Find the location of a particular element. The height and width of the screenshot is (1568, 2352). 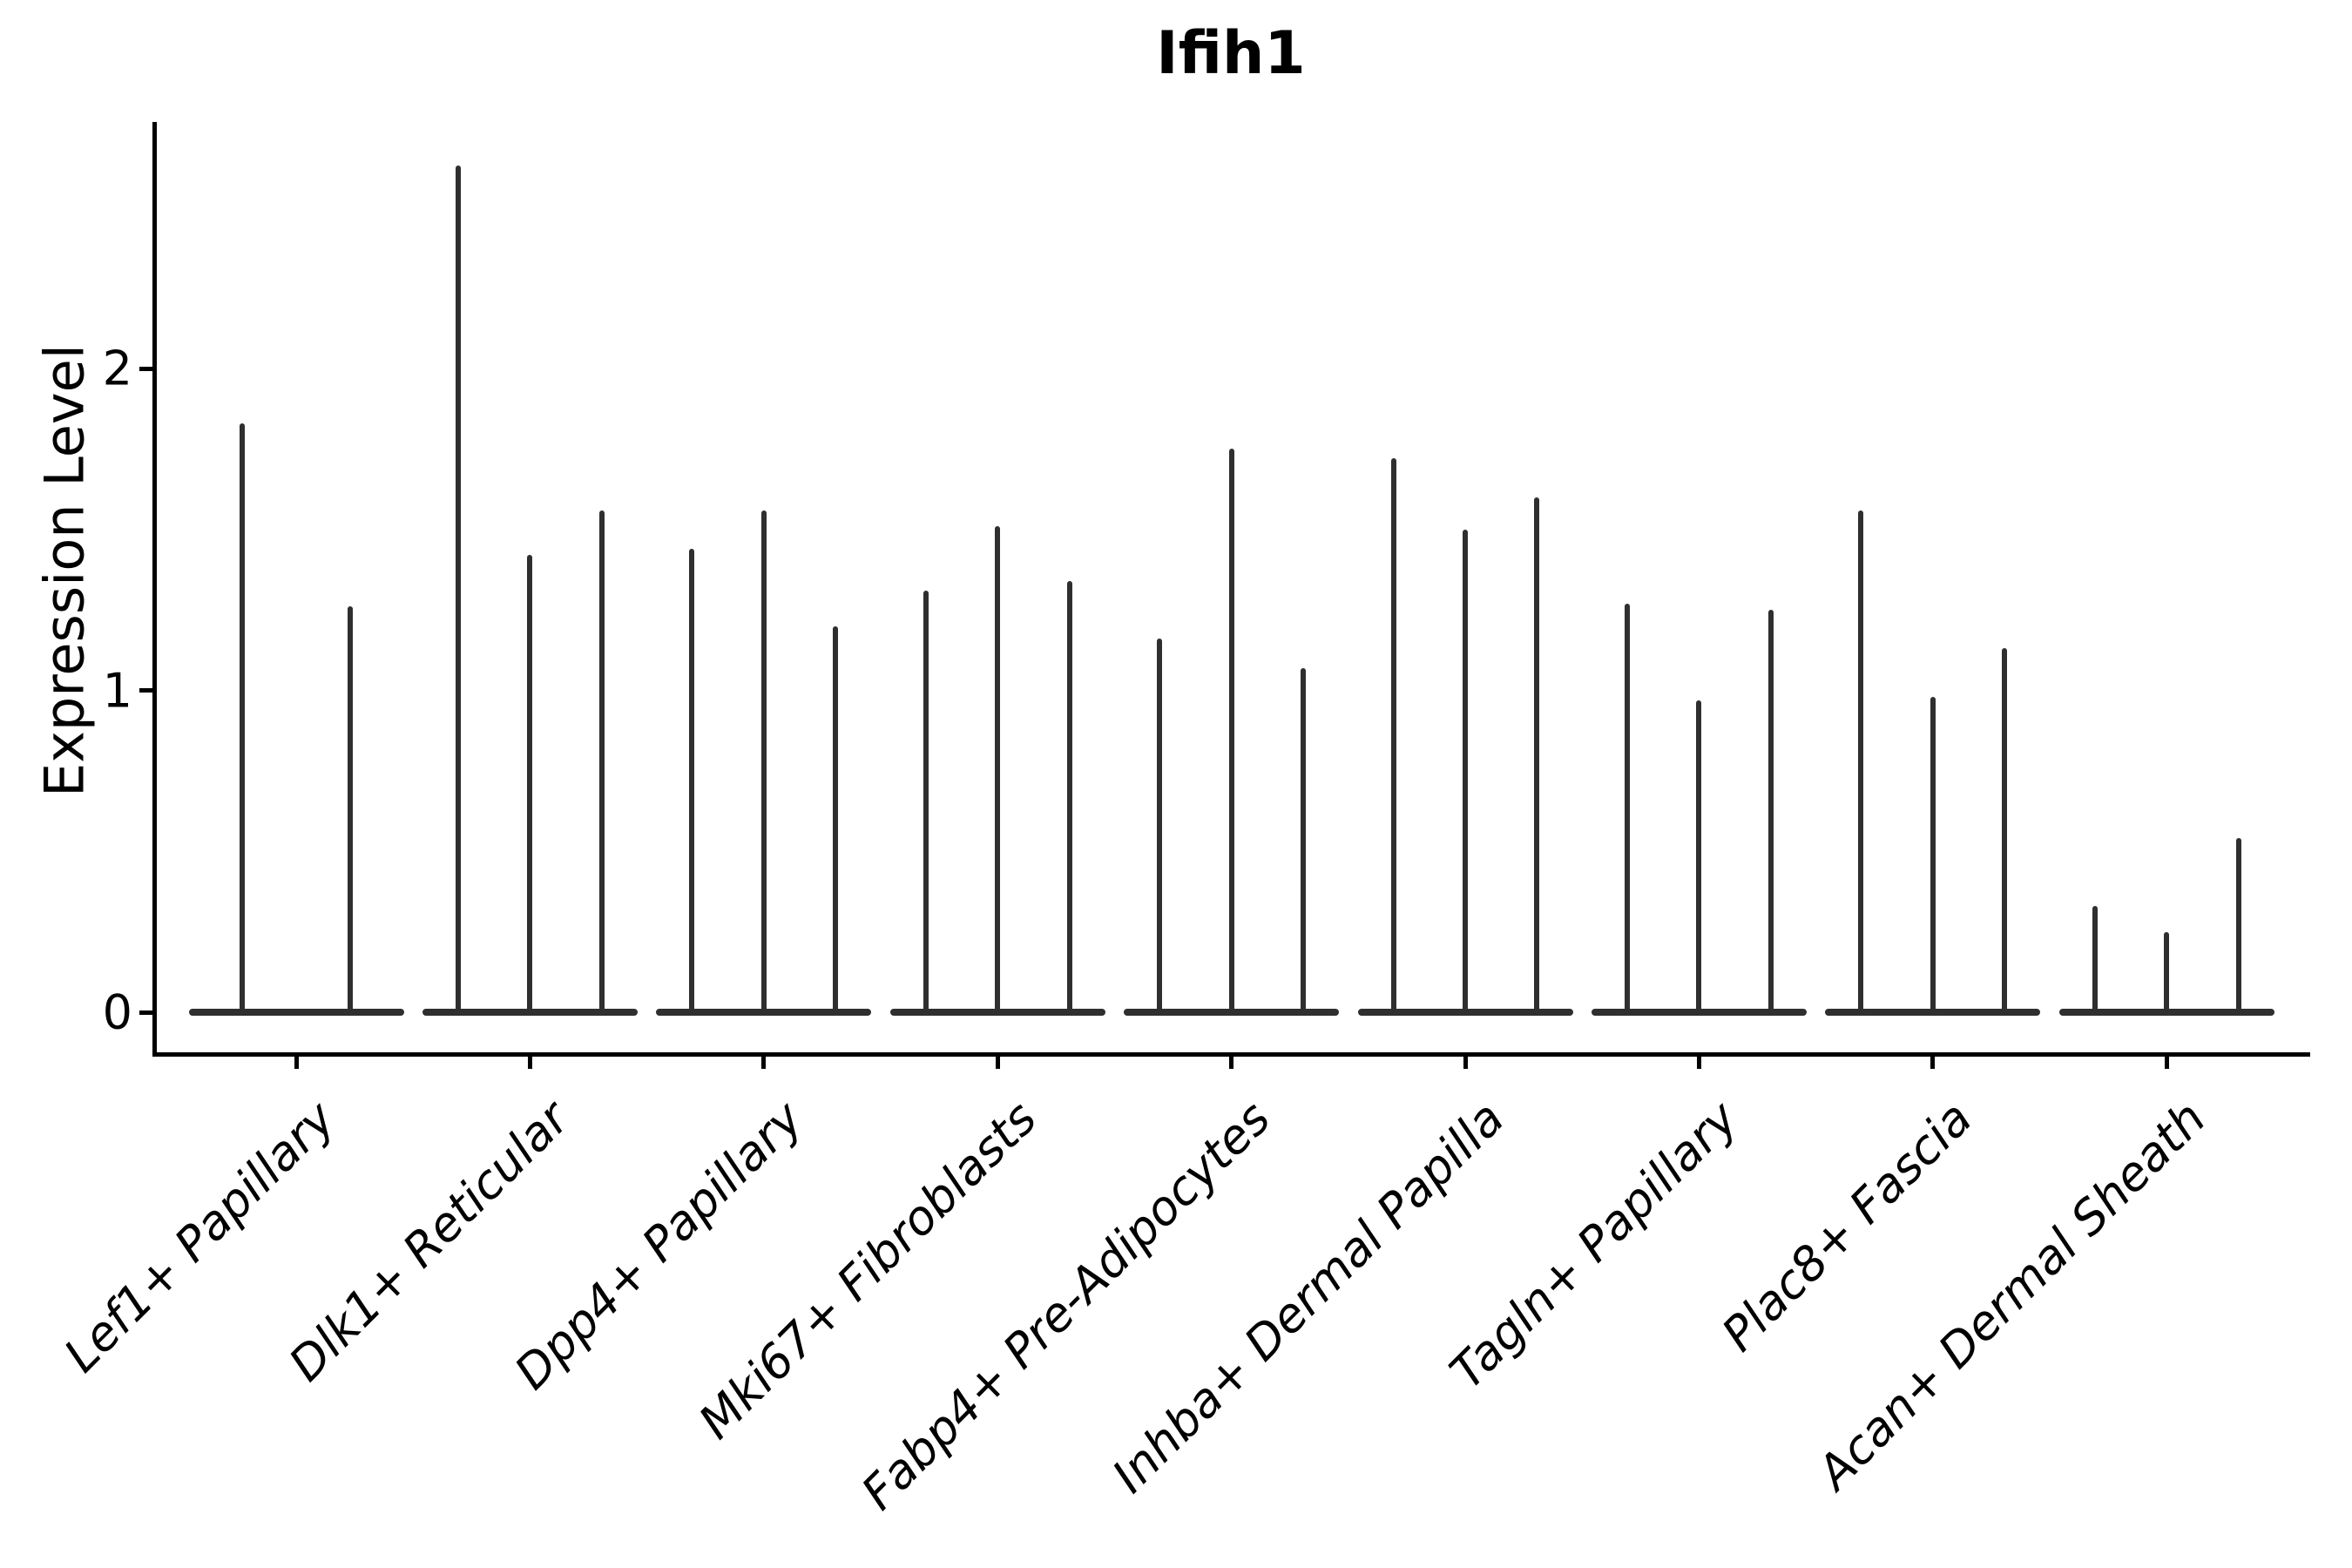

y-axis-label: Expression Level is located at coordinates (64, 570).